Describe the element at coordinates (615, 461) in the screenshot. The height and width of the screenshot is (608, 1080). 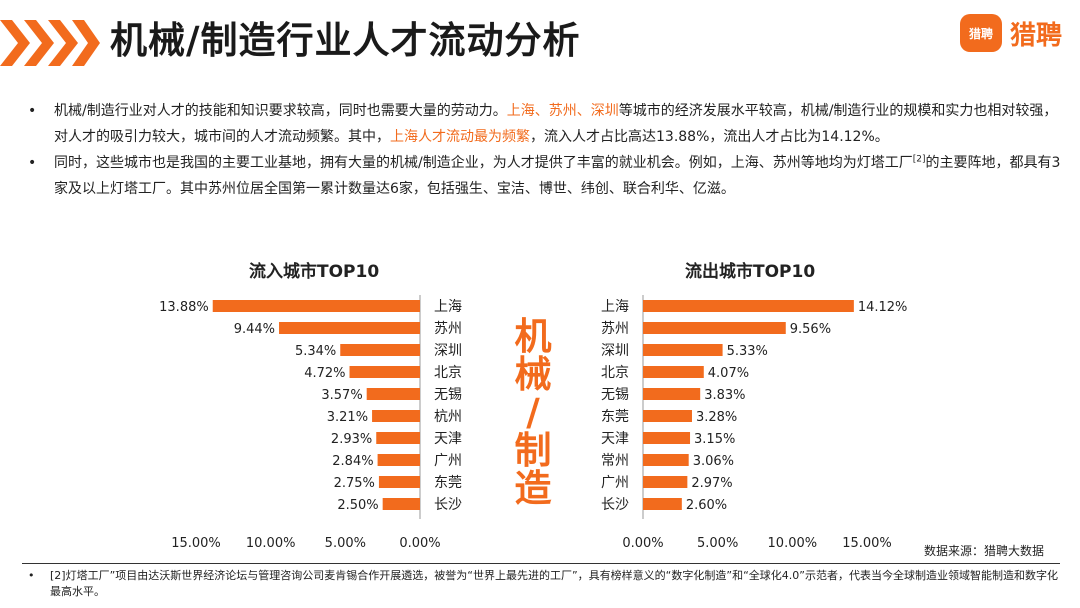
I see `category-label: 常州` at that location.